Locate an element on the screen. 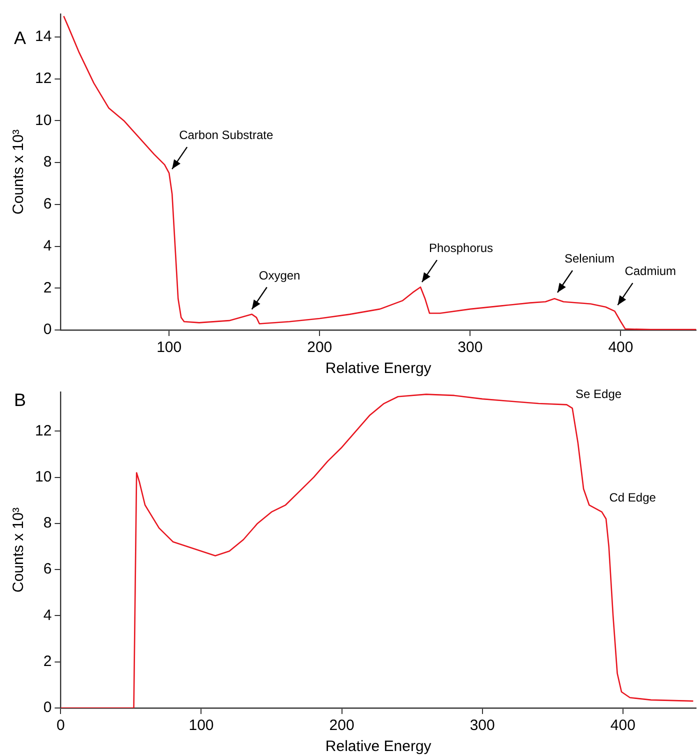 The height and width of the screenshot is (756, 700). annotation: Selenium is located at coordinates (589, 259).